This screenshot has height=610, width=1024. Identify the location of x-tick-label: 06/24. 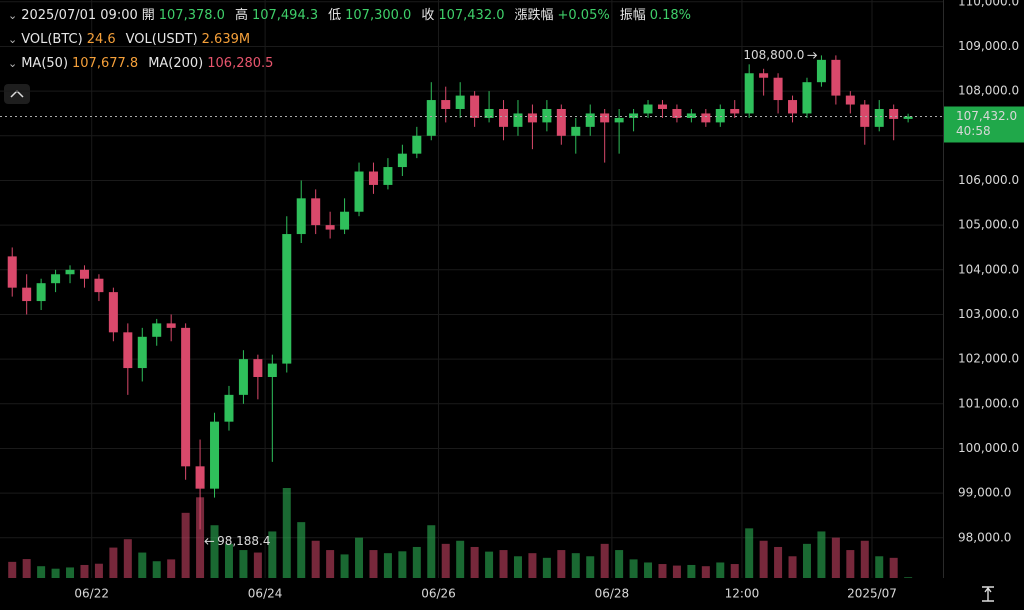
(265, 594).